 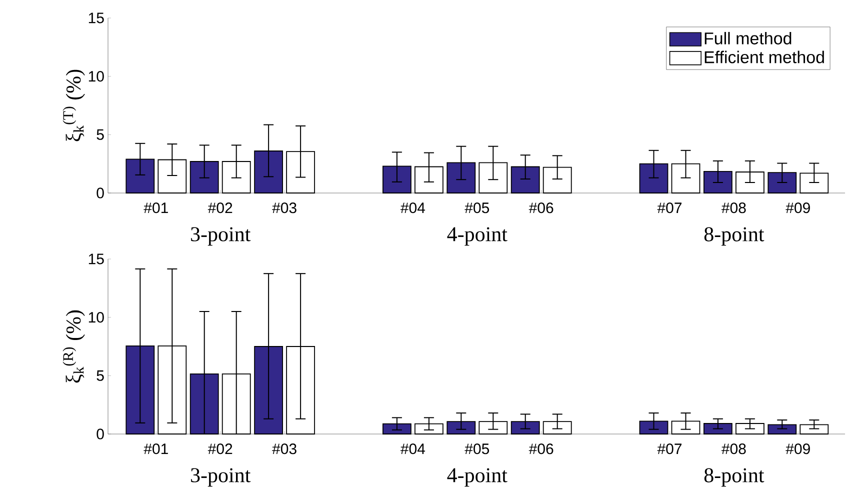 What do you see at coordinates (73, 106) in the screenshot?
I see `y-axis-title: ξ$_{k}$$^{(T)}$ (%)` at bounding box center [73, 106].